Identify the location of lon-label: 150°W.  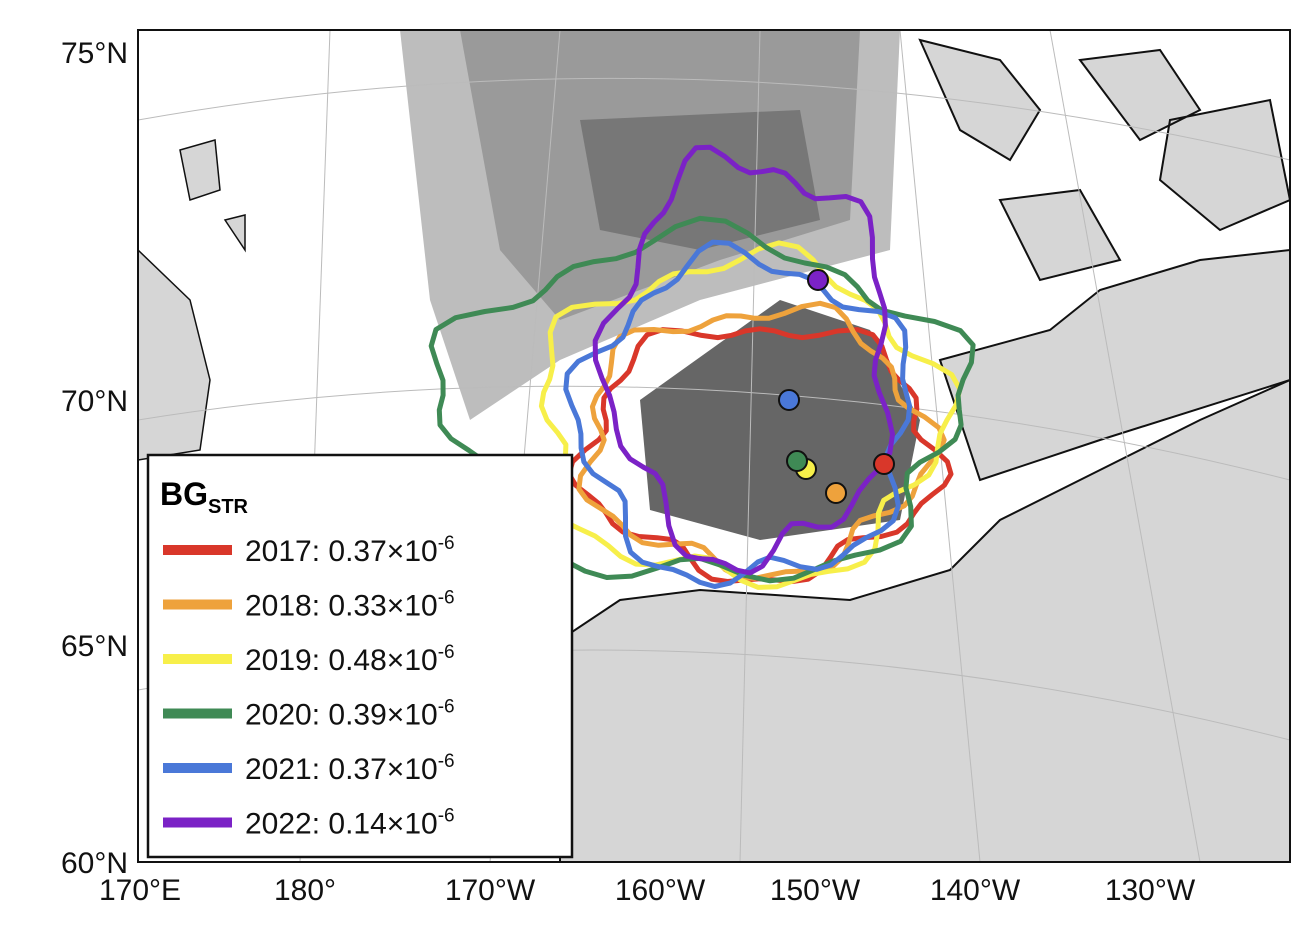
(815, 890).